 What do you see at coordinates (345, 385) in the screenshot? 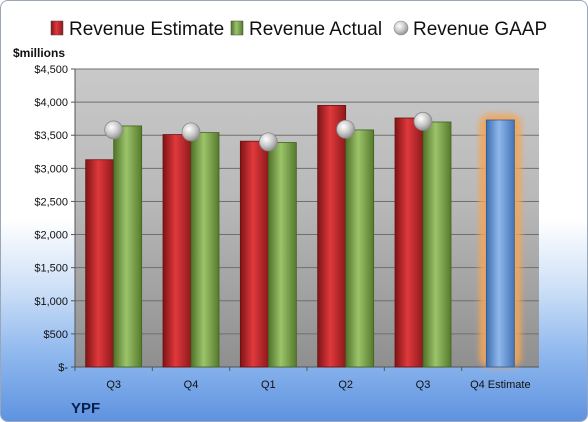
I see `x-tick-label: Q2` at bounding box center [345, 385].